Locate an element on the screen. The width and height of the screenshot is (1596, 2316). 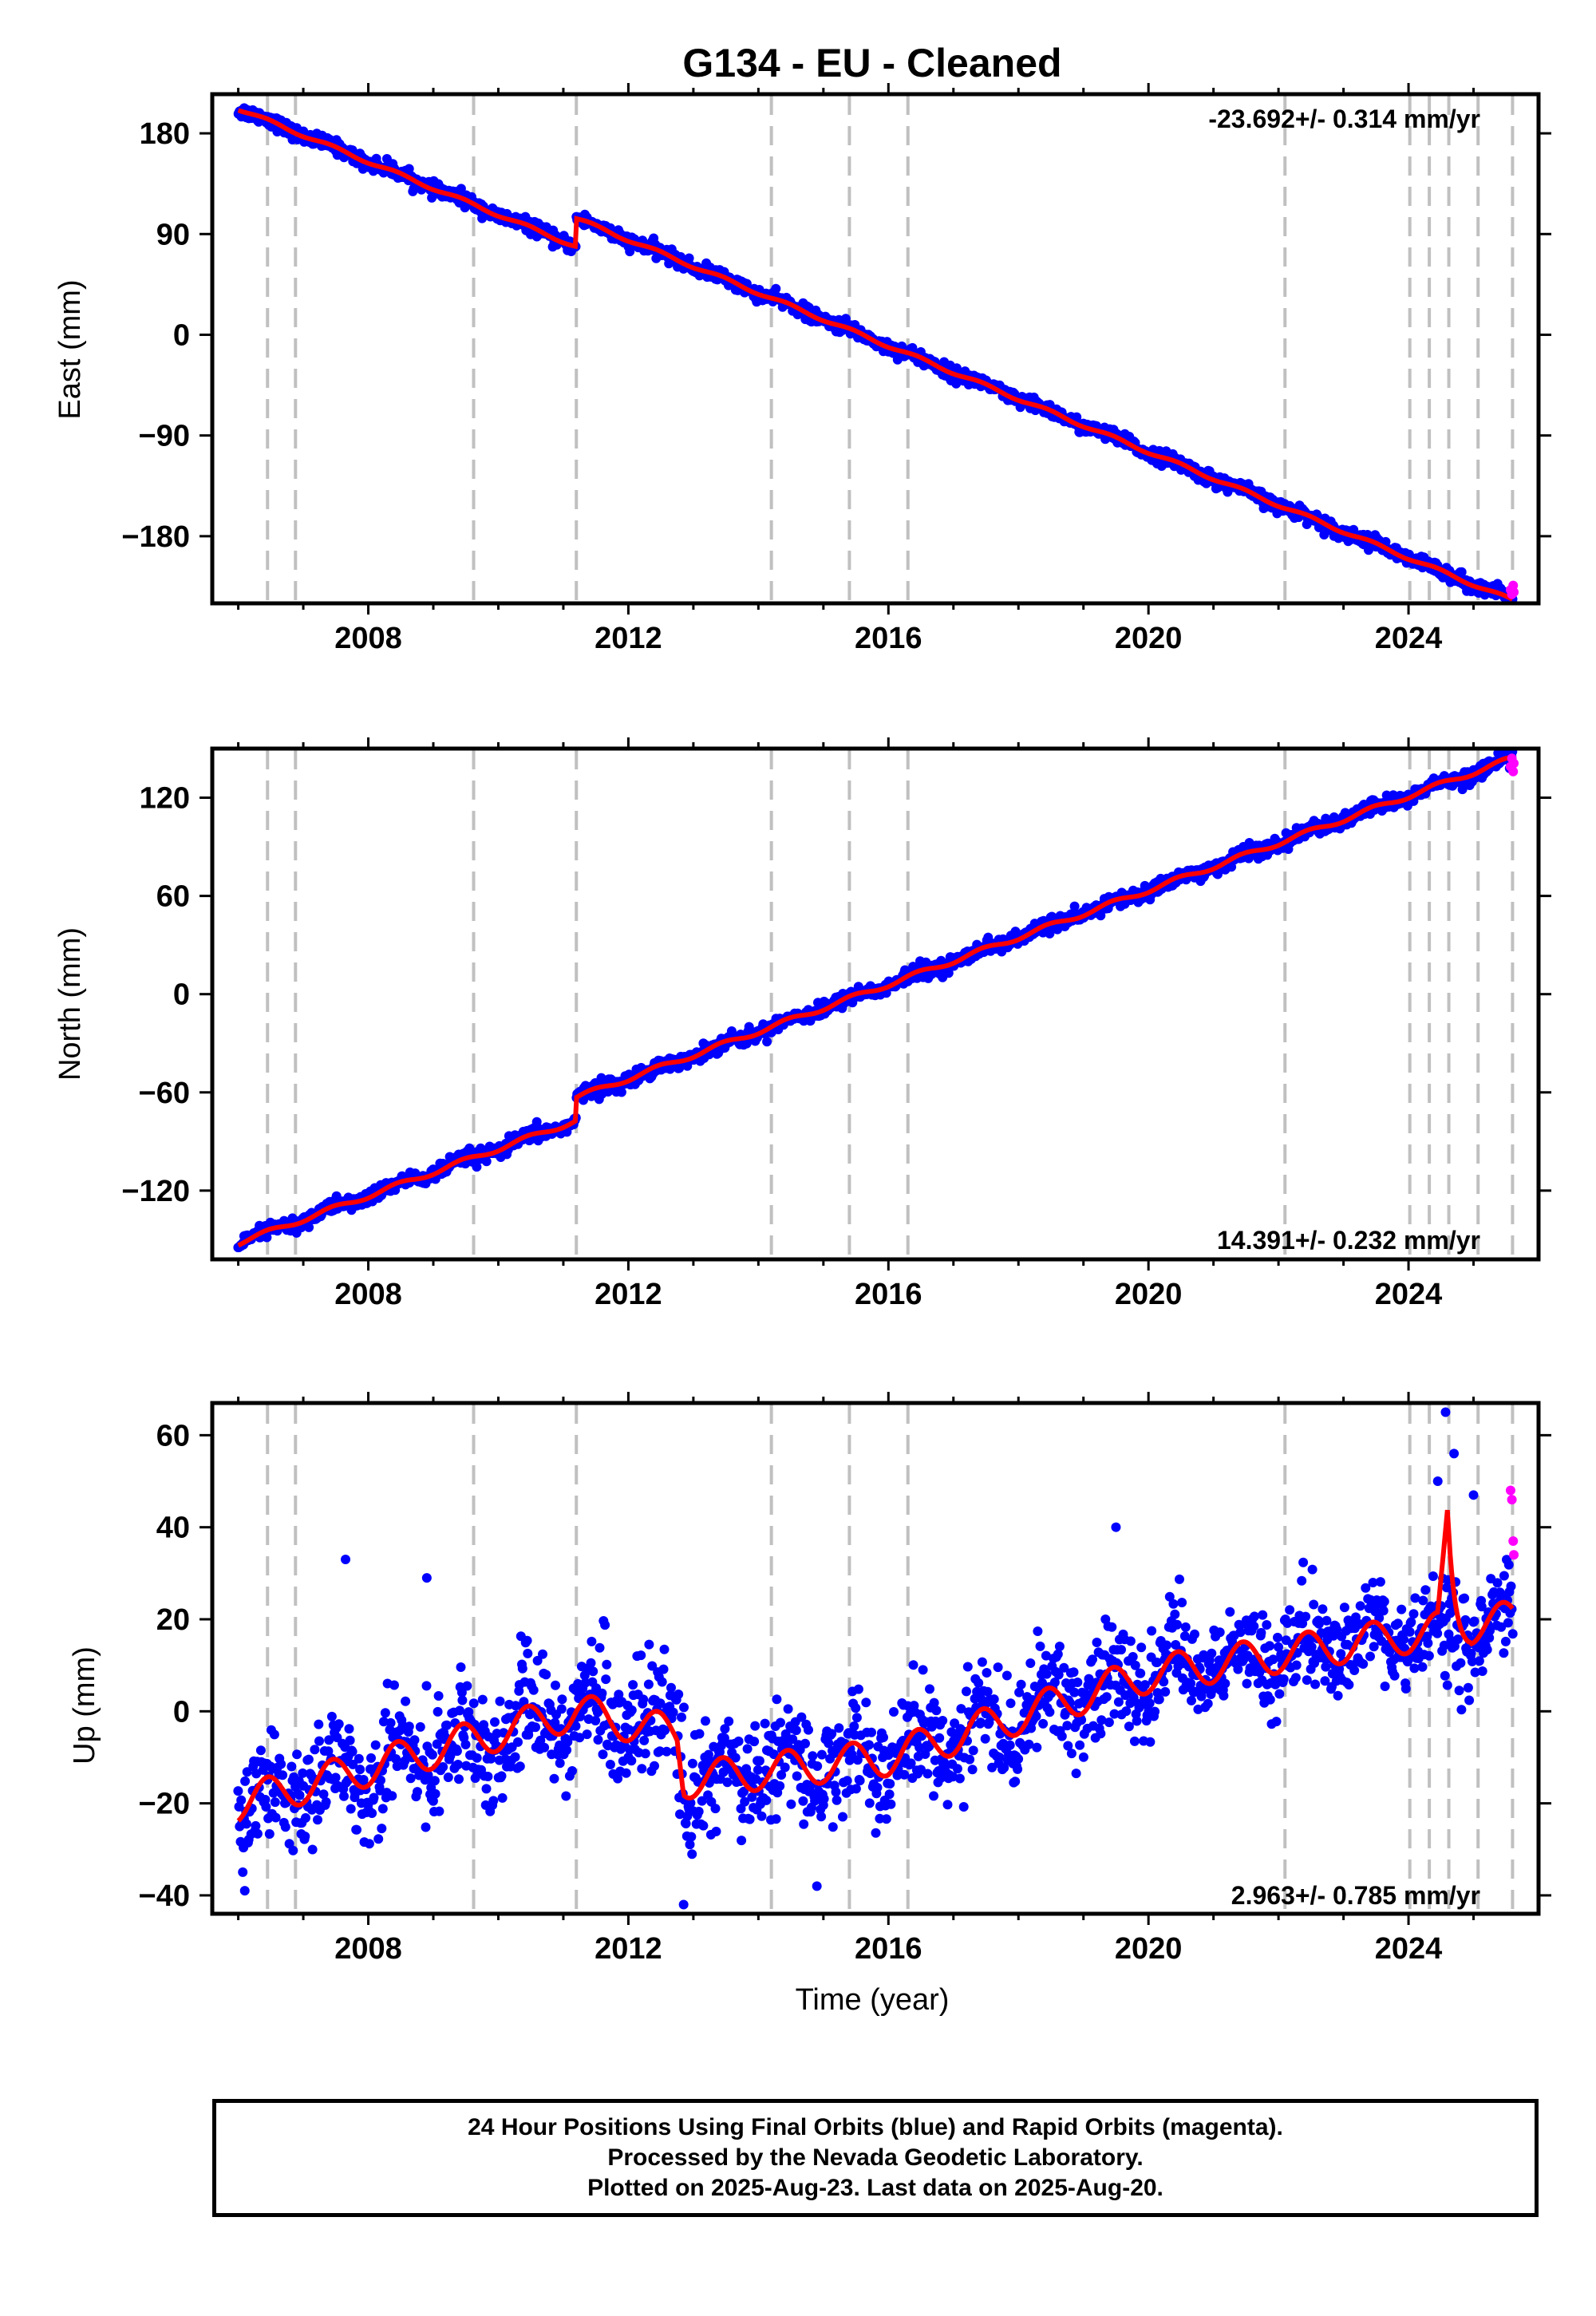
y-tick-label: 120 is located at coordinates (165, 799).